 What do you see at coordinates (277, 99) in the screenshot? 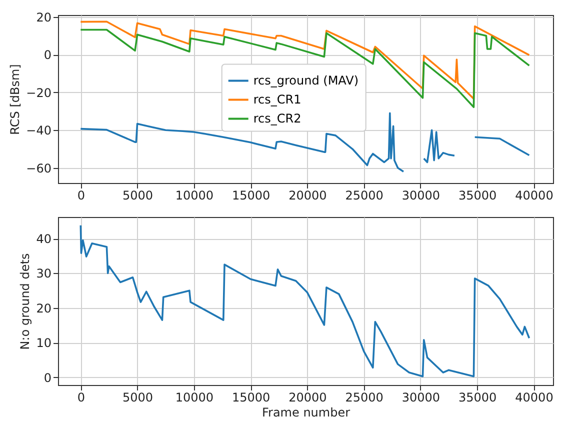
I see `legend-label: rcs_CR1` at bounding box center [277, 99].